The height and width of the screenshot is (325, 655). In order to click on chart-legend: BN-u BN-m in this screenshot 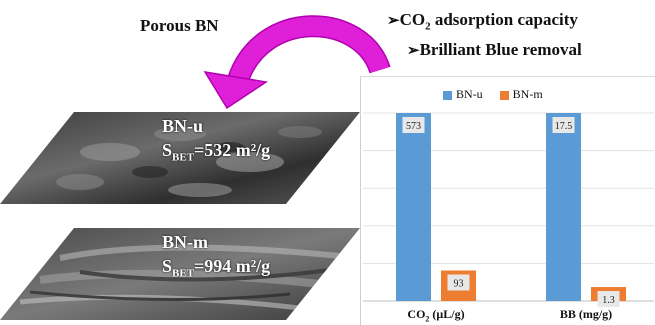, I will do `click(500, 94)`.